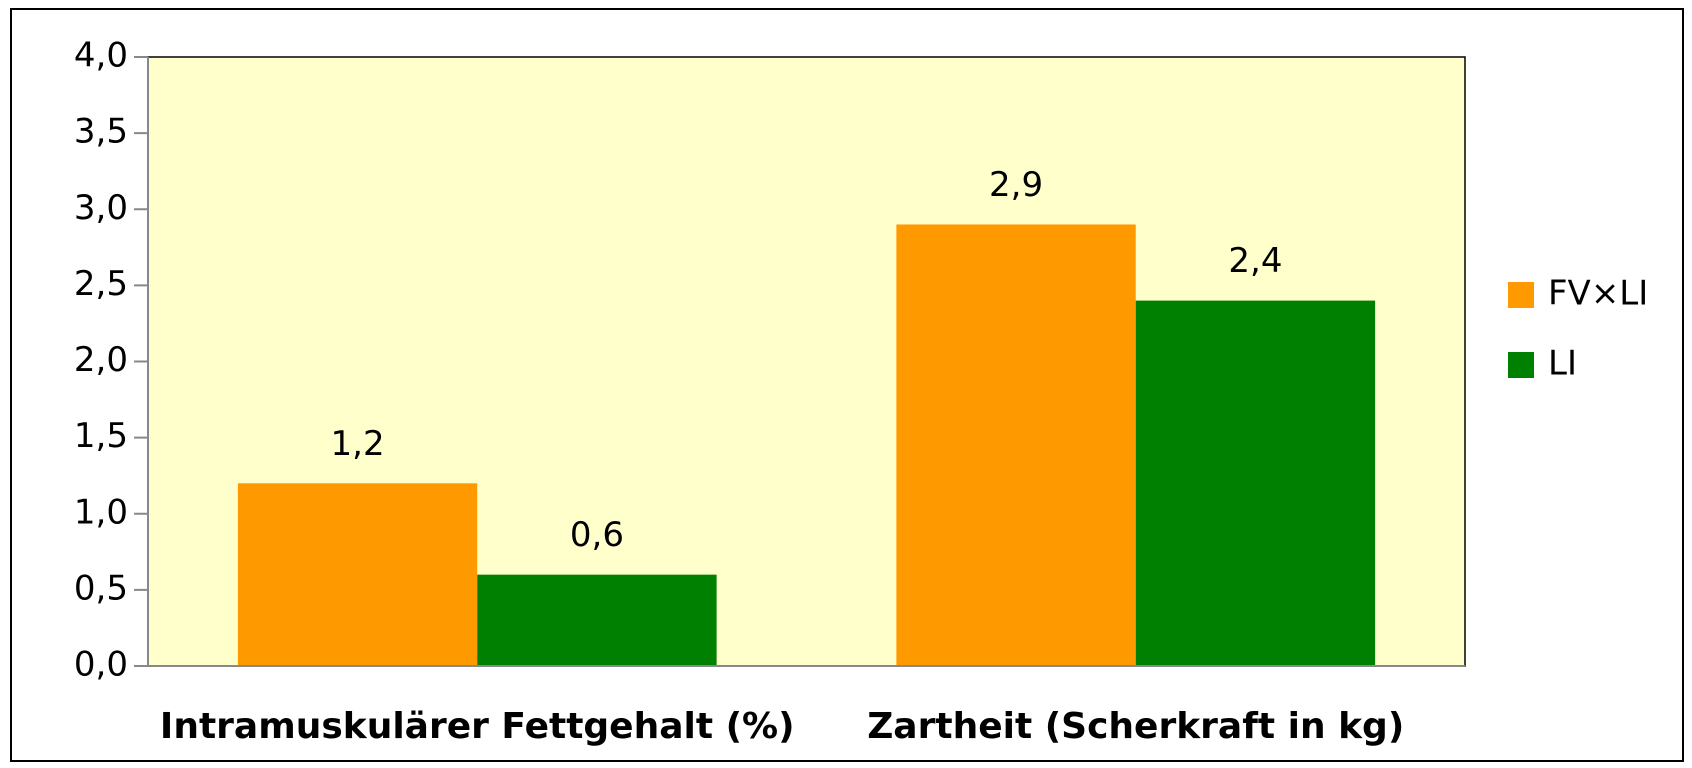 Image resolution: width=1692 pixels, height=768 pixels. I want to click on x-tick-label: Zartheit (Scherkraft in kg), so click(1135, 726).